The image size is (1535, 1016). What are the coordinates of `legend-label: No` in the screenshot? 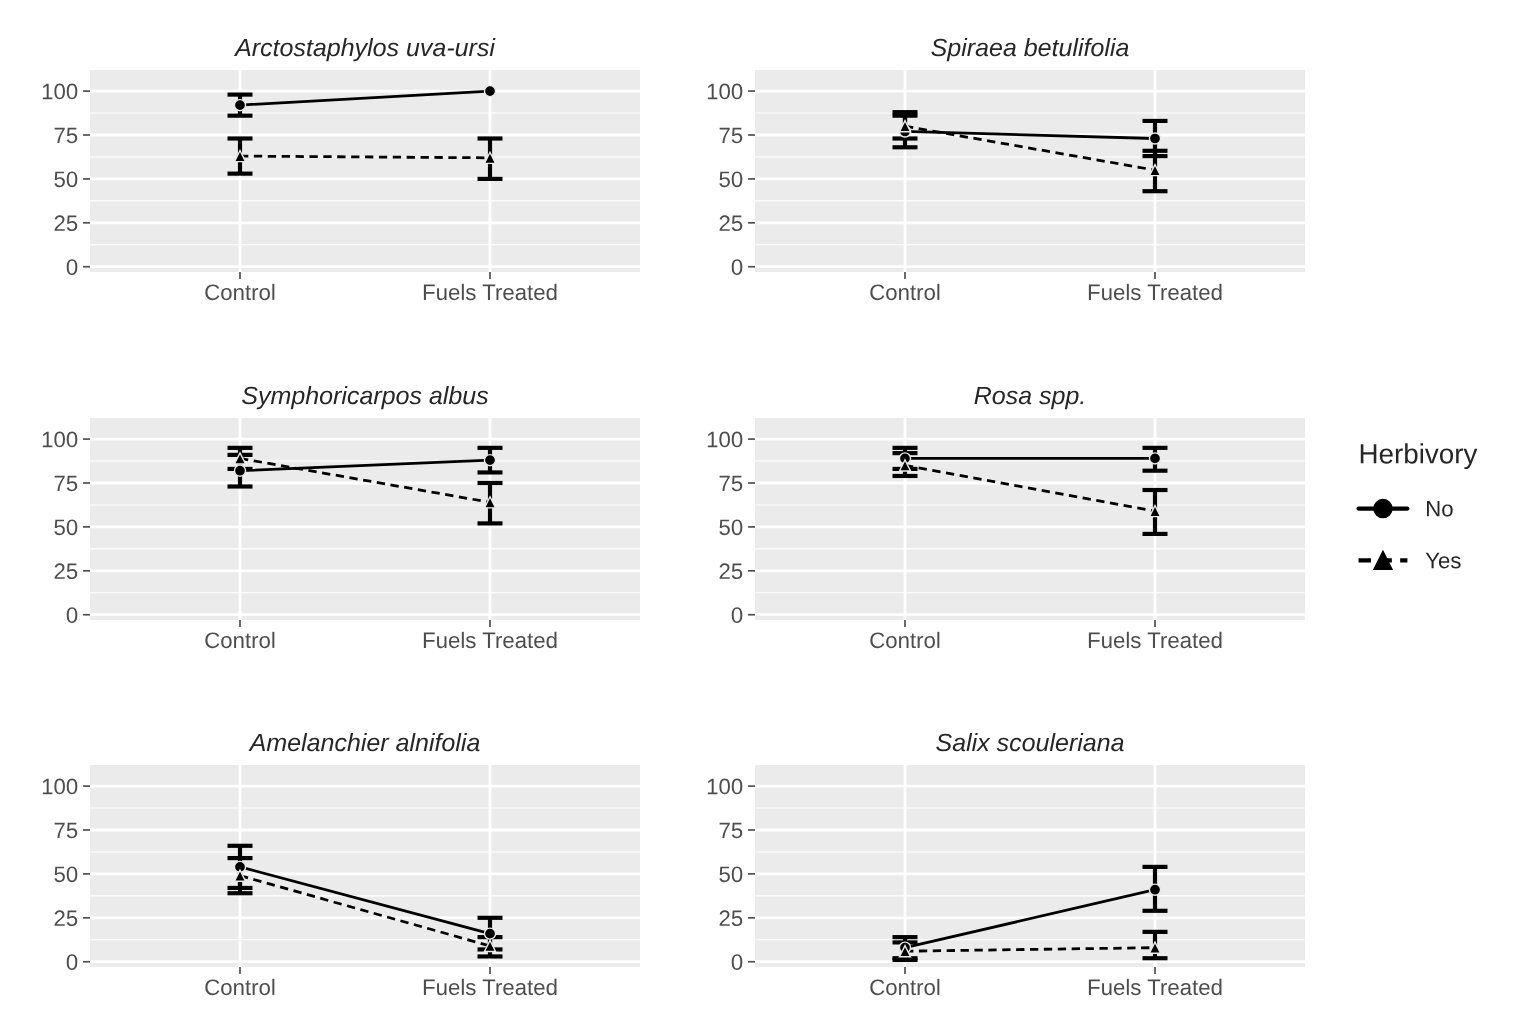 It's located at (1440, 509).